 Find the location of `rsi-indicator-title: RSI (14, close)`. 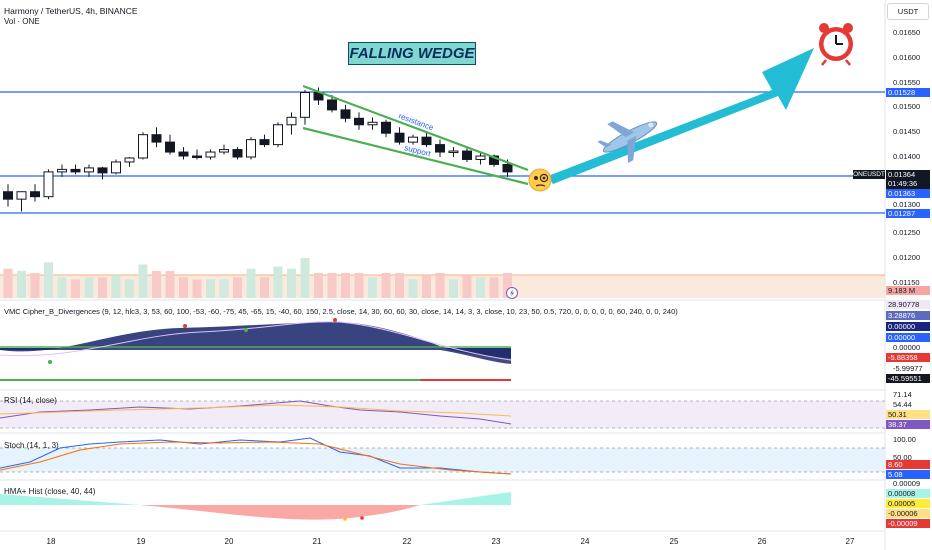

rsi-indicator-title: RSI (14, close) is located at coordinates (30, 400).